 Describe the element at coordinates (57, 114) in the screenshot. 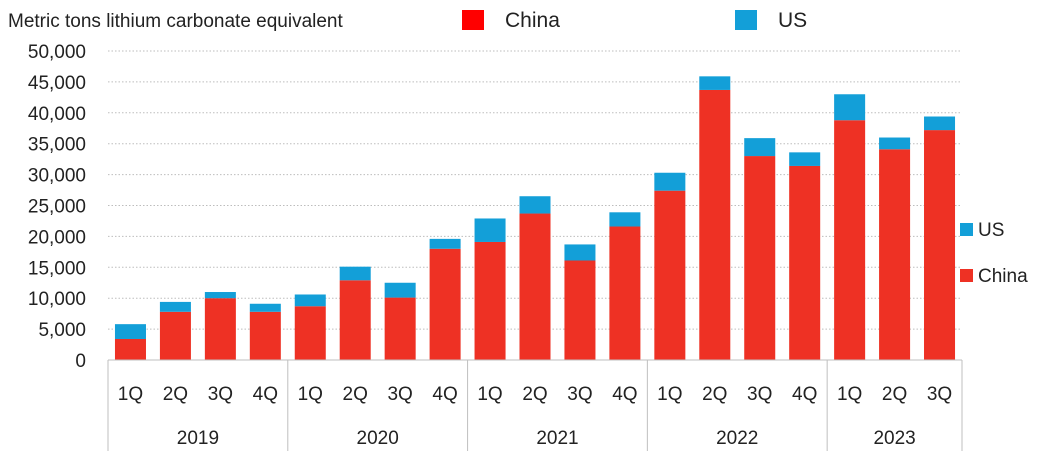

I see `y-tick-label: 40,000` at that location.